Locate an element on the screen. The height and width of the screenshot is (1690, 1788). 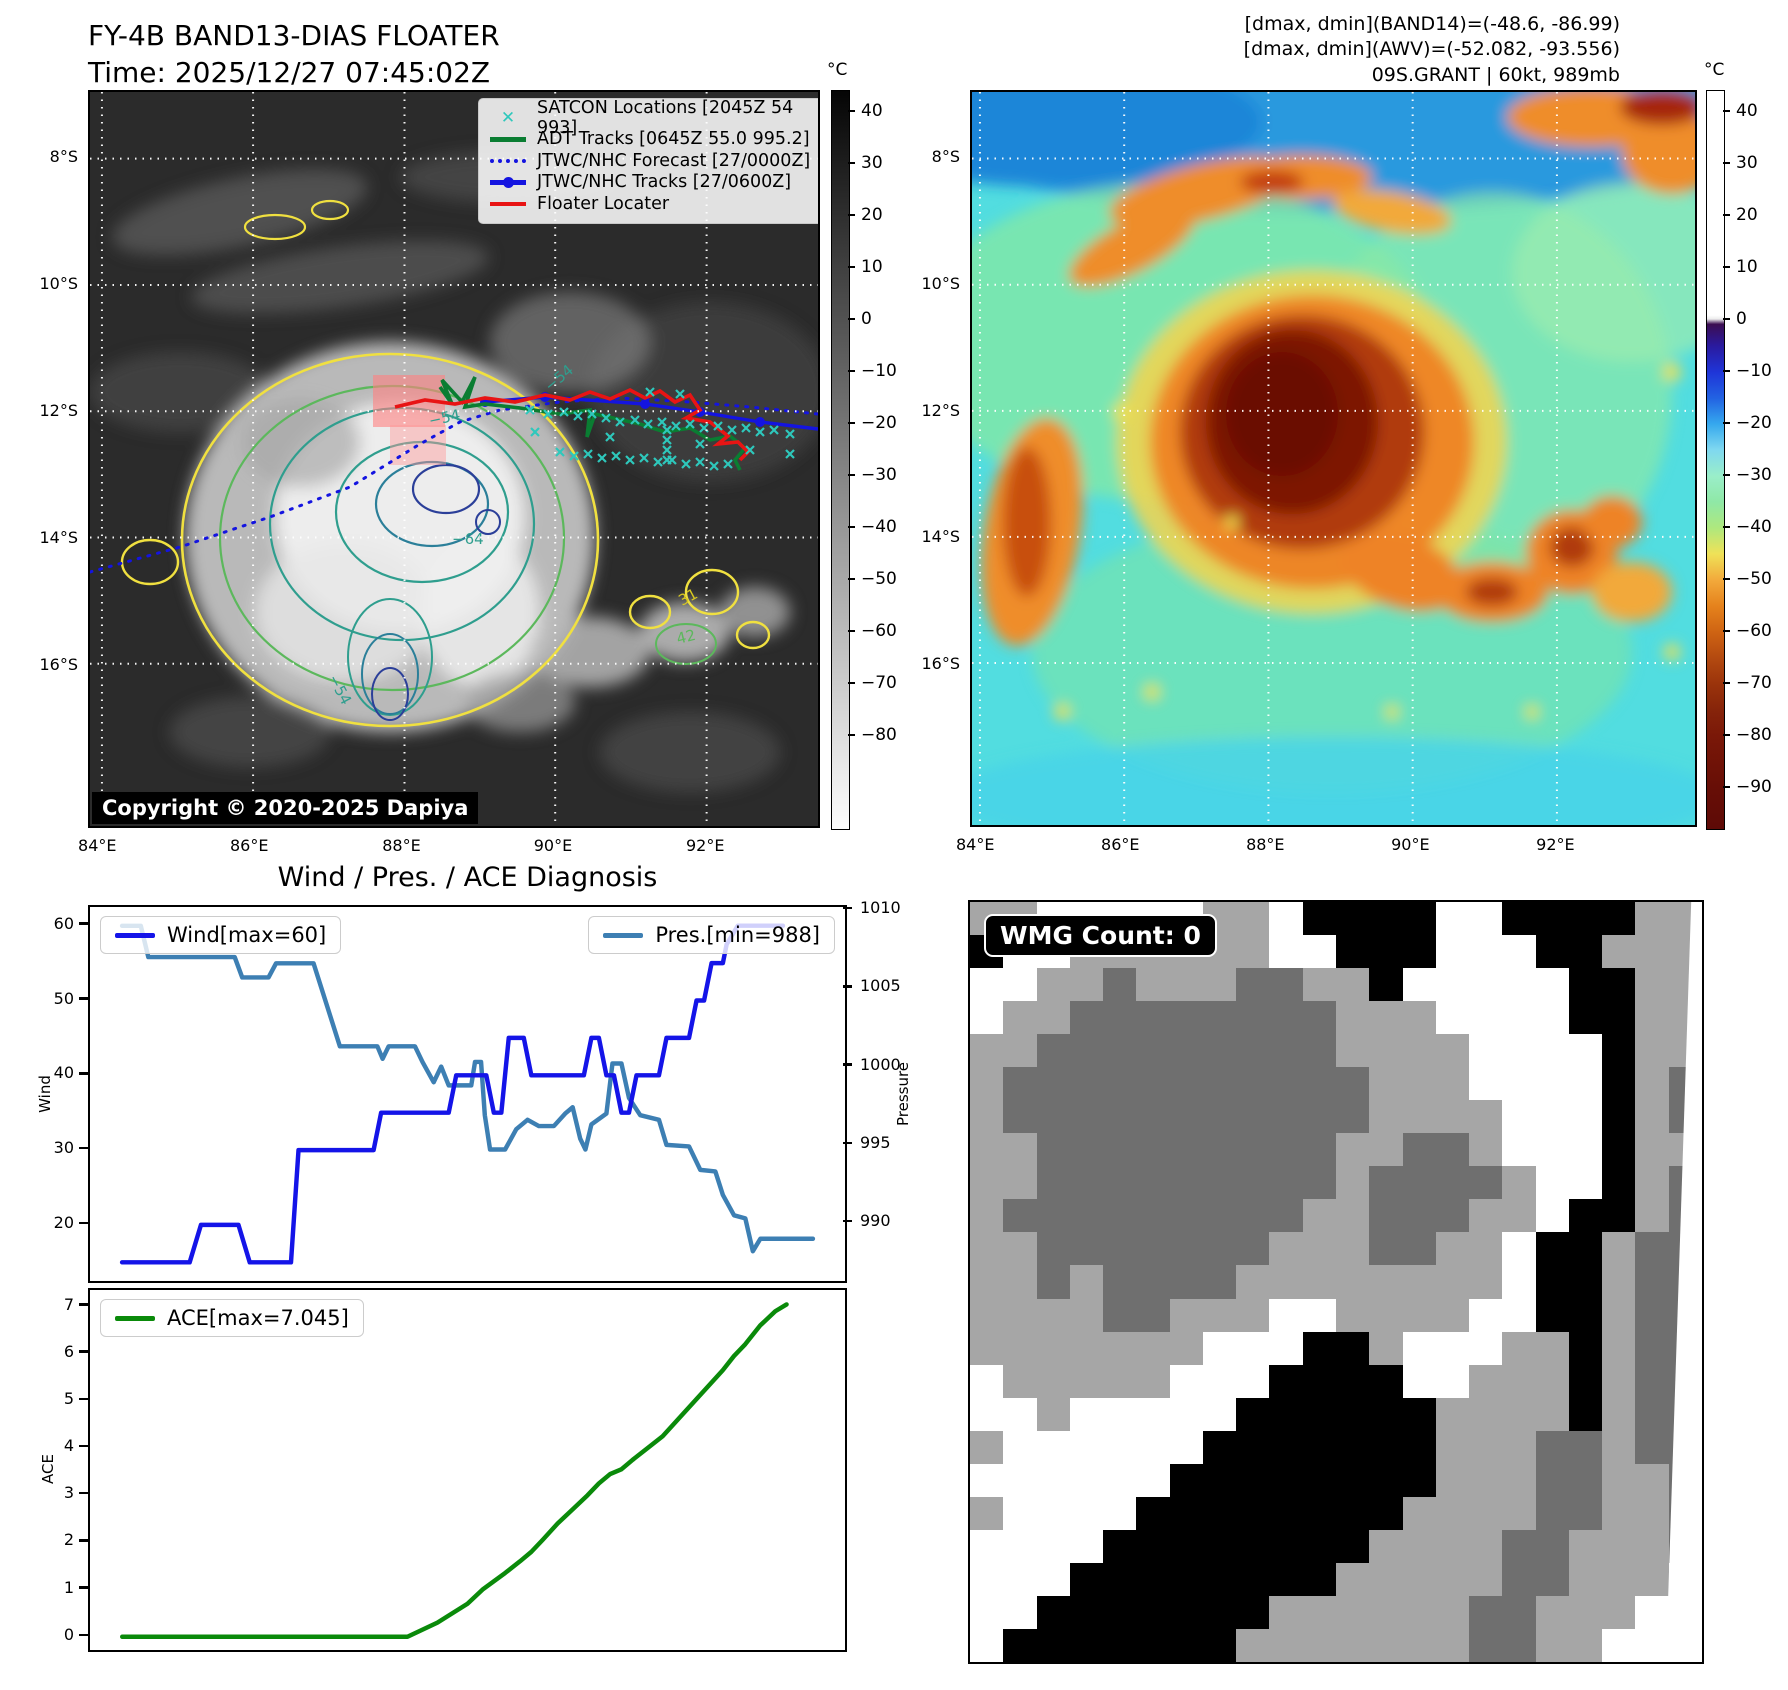
lon-label: 90°E is located at coordinates (553, 845).